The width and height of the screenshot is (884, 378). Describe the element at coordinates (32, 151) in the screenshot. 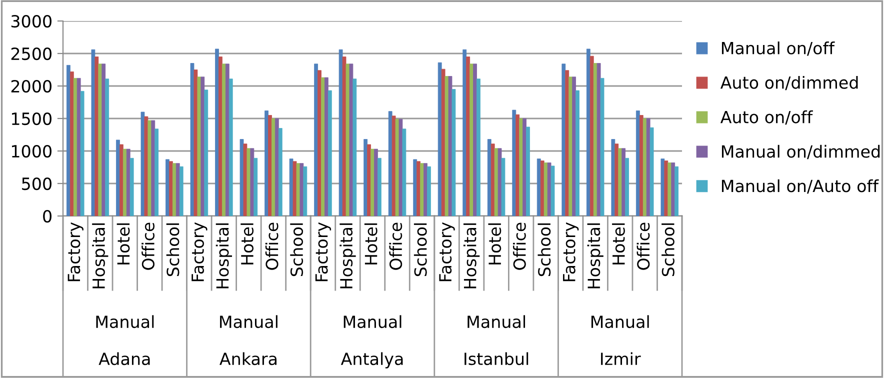

I see `y-tick-label: 1000` at that location.